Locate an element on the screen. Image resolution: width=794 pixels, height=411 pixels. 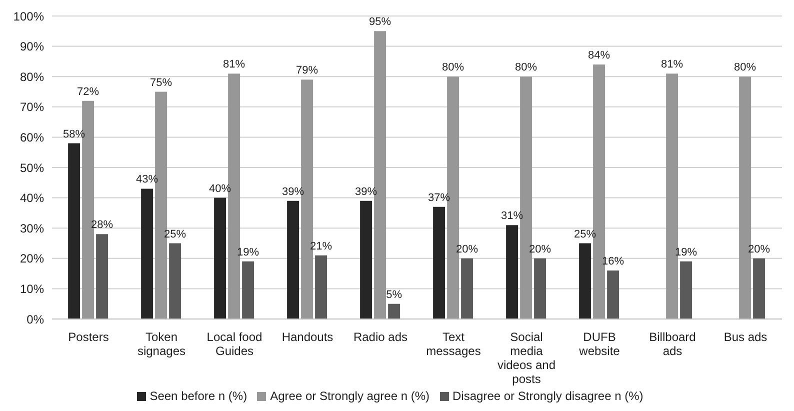
x-tick-label: Posters is located at coordinates (88, 337).